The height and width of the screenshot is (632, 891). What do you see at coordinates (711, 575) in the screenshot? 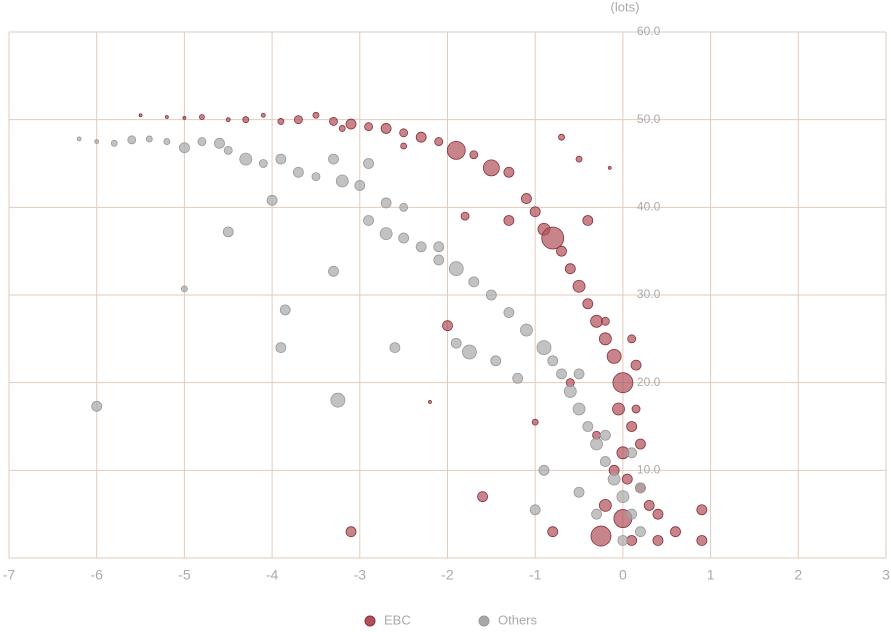
I see `x-tick-label: 1` at bounding box center [711, 575].